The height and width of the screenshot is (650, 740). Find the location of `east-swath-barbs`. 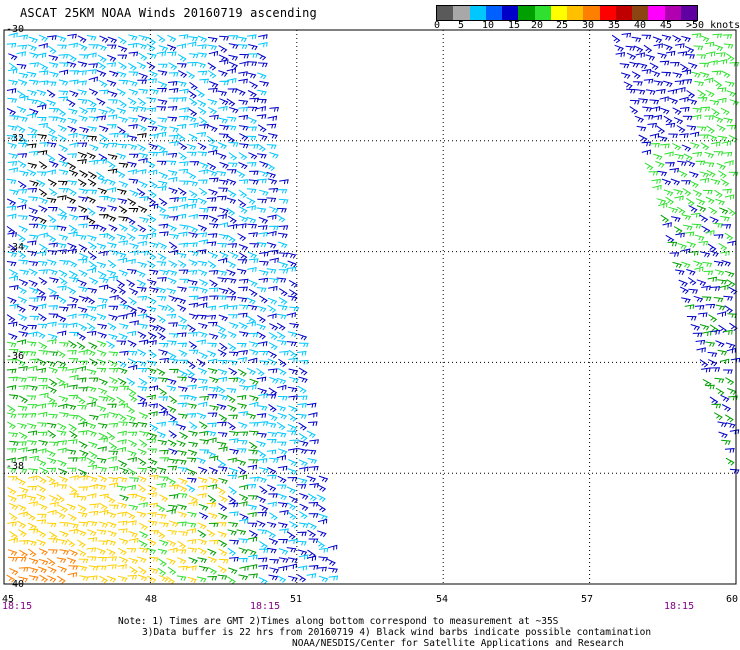

east-swath-barbs is located at coordinates (675, 253).